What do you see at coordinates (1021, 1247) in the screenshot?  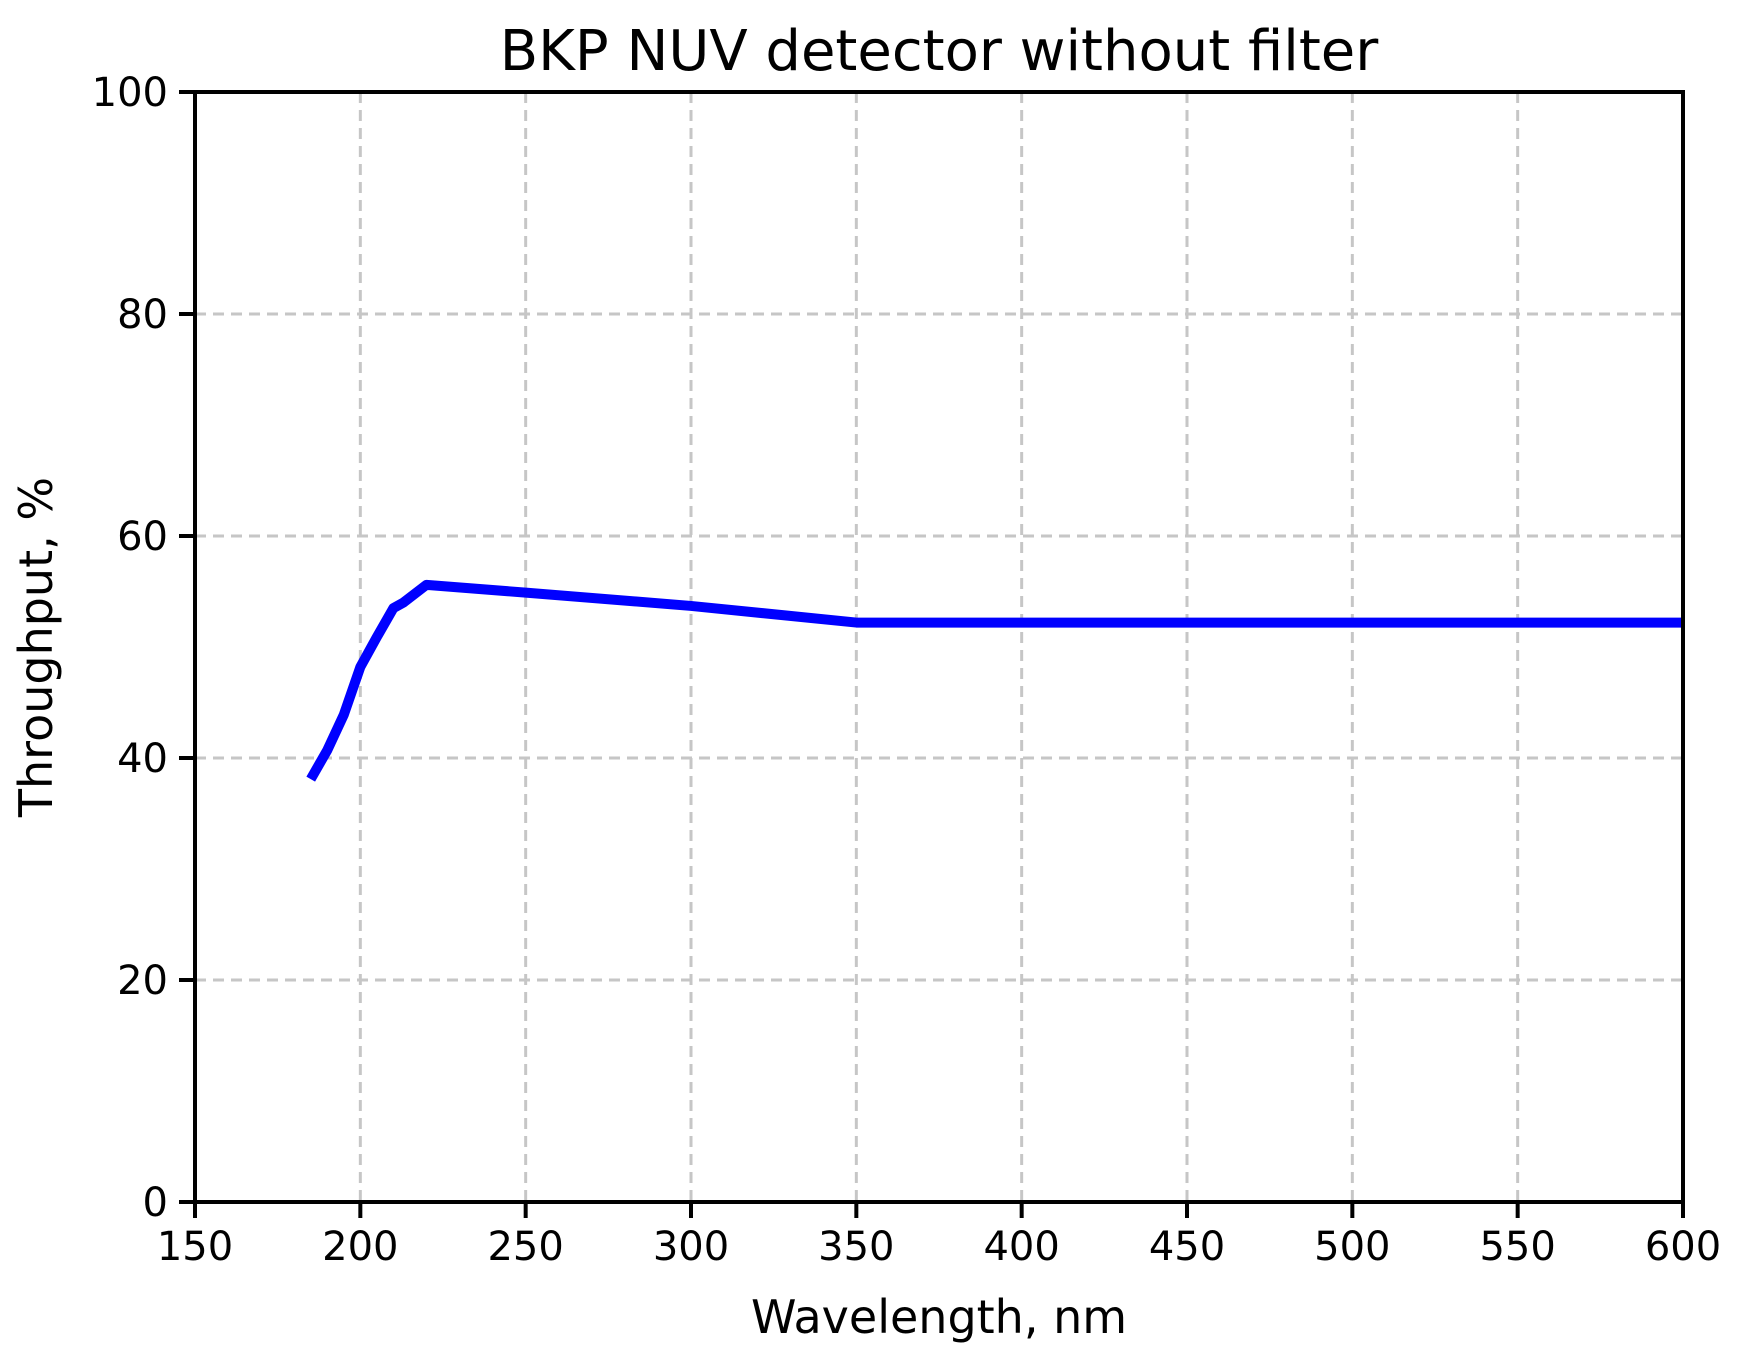 I see `x-tick-label: 400` at bounding box center [1021, 1247].